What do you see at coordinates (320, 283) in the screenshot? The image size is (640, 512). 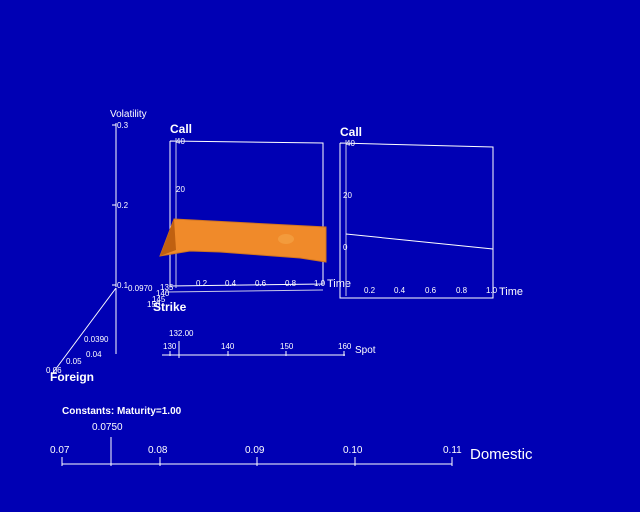 I see `left-time-tick: 1.0` at bounding box center [320, 283].